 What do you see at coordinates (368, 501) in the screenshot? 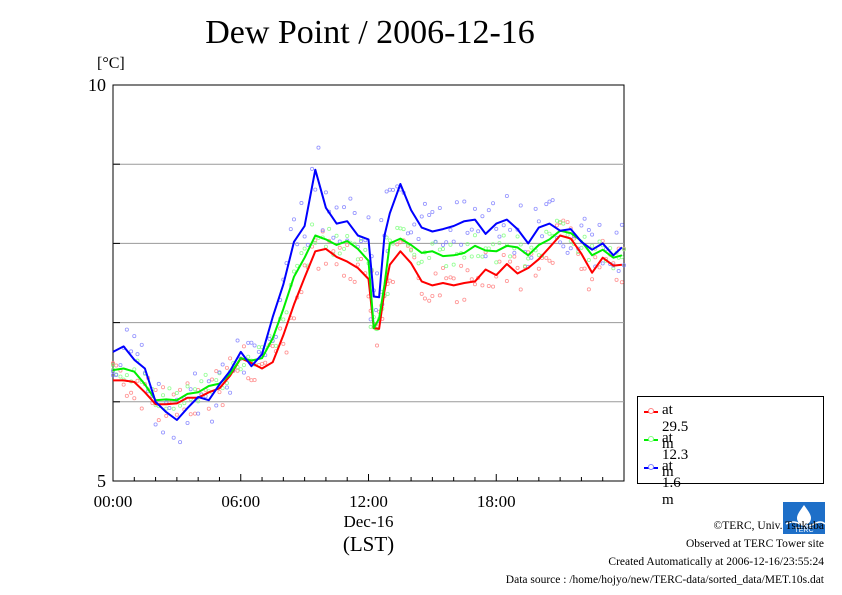
I see `x-tick-label: 12:00` at bounding box center [368, 501].